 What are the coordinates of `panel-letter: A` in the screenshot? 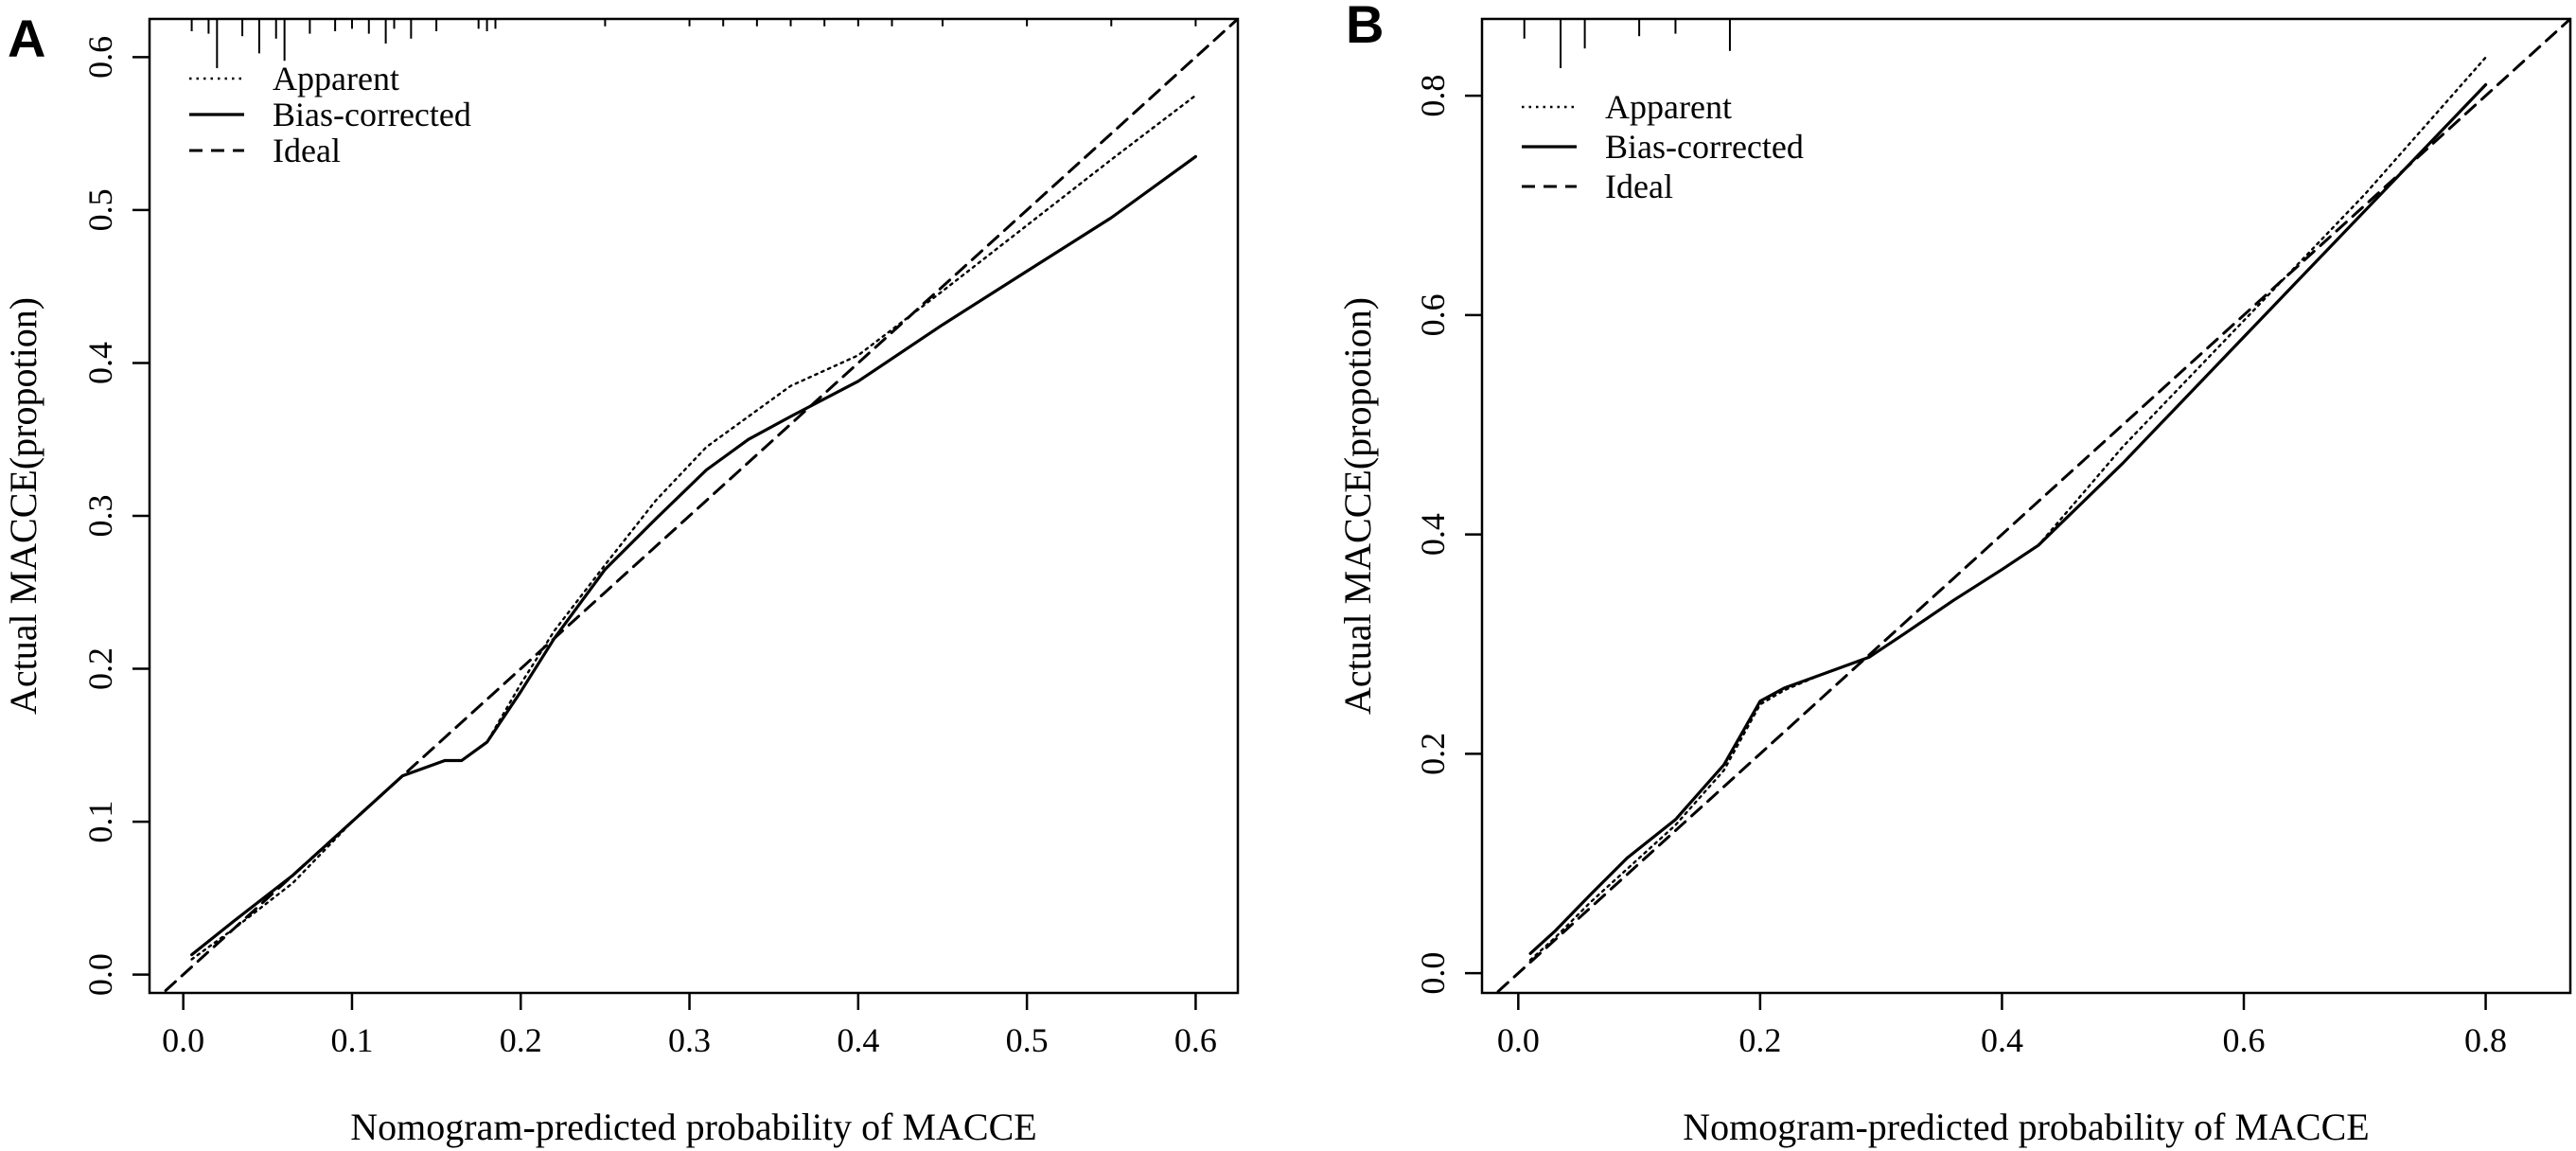 It's located at (26, 38).